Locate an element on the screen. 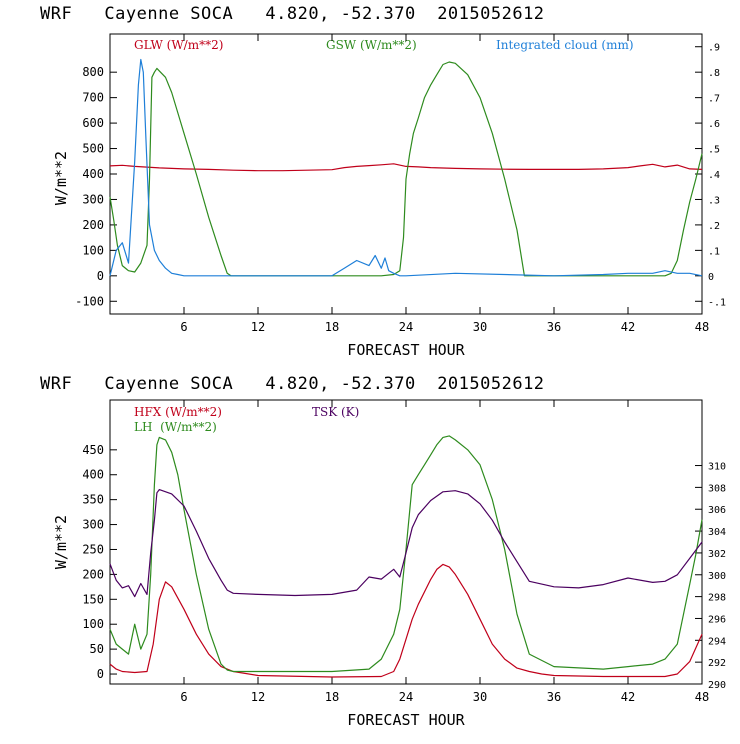 Image resolution: width=740 pixels, height=744 pixels. y2-tick-label: .2 is located at coordinates (714, 226).